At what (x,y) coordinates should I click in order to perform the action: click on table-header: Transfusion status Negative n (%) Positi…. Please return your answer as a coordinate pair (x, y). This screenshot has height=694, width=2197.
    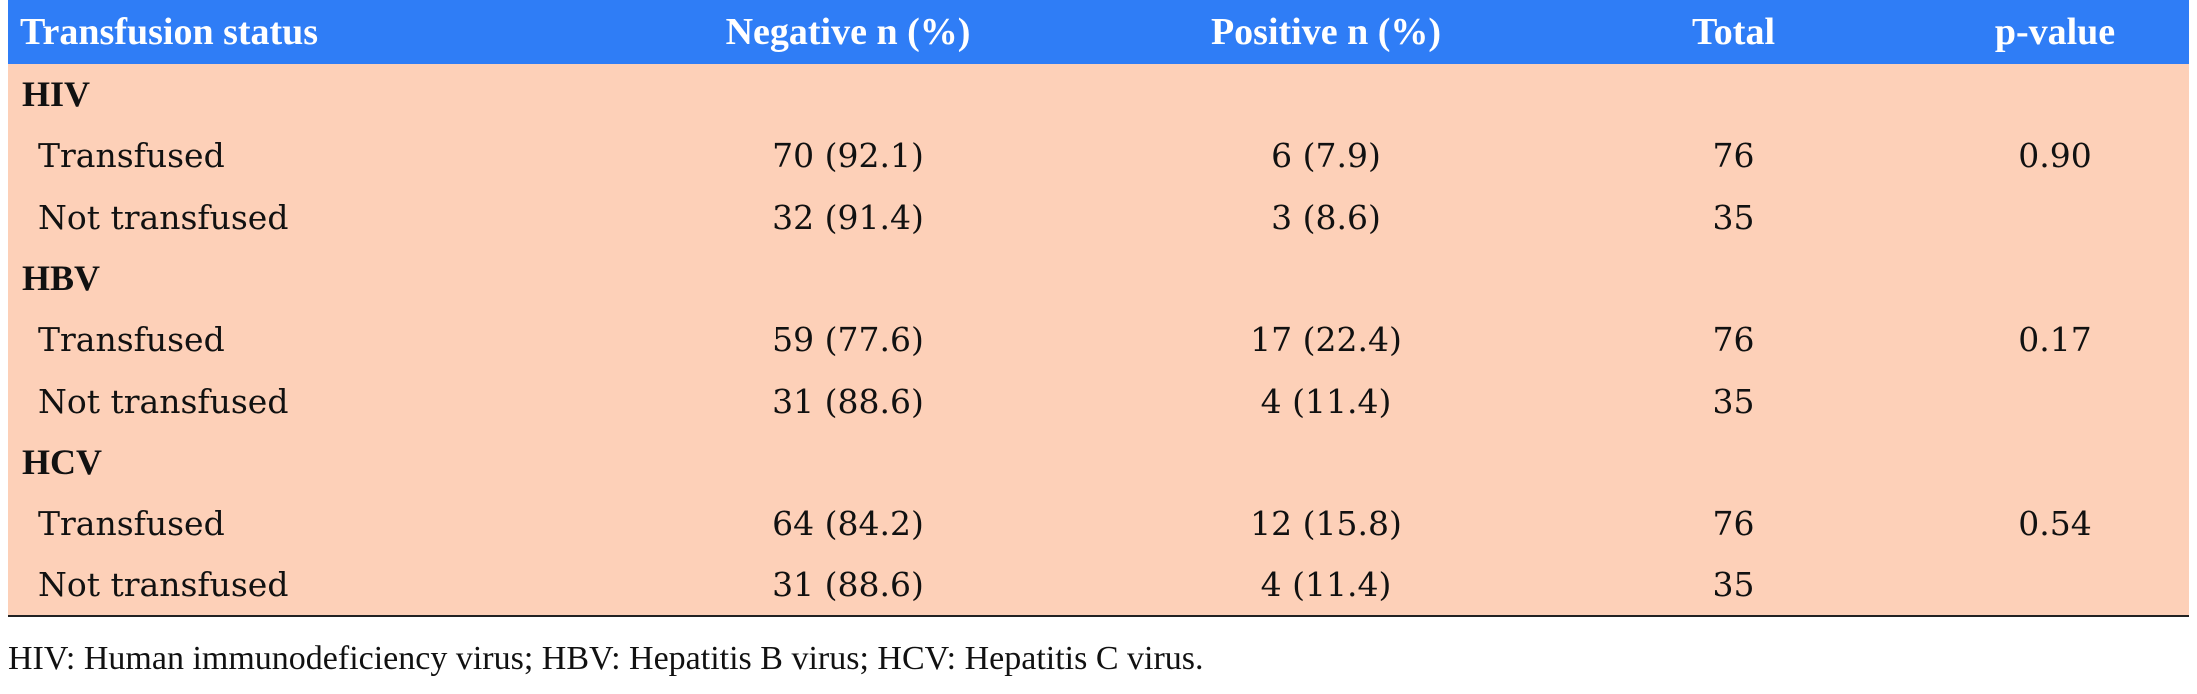
    Looking at the image, I should click on (1098, 32).